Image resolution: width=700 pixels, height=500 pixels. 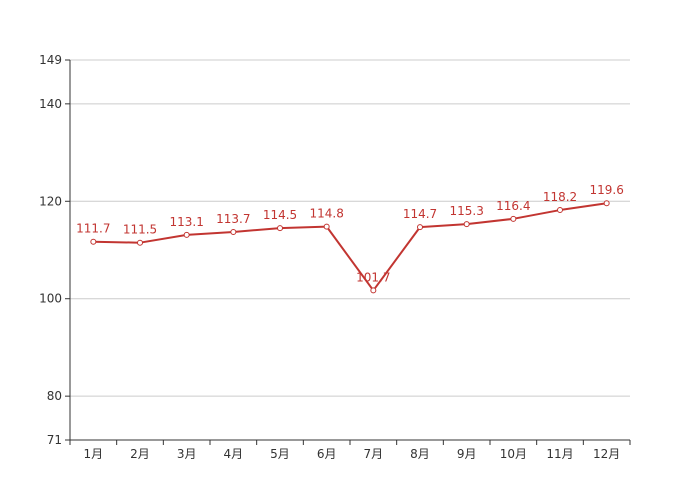 I want to click on y-tick-label: 100, so click(x=50, y=299).